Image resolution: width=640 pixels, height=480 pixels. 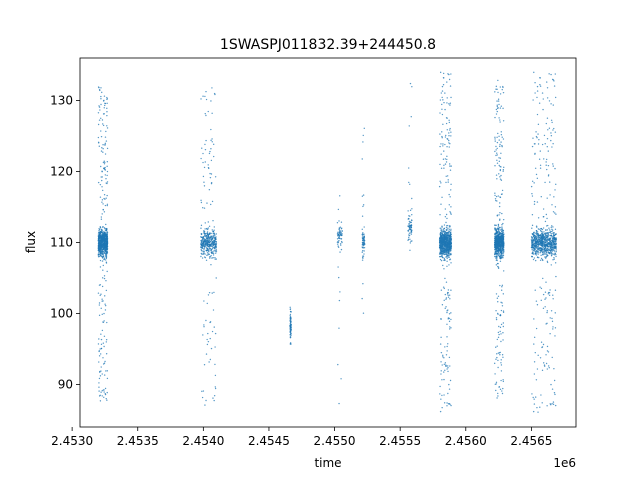 What do you see at coordinates (269, 441) in the screenshot?
I see `x-tick-label: 2.4545` at bounding box center [269, 441].